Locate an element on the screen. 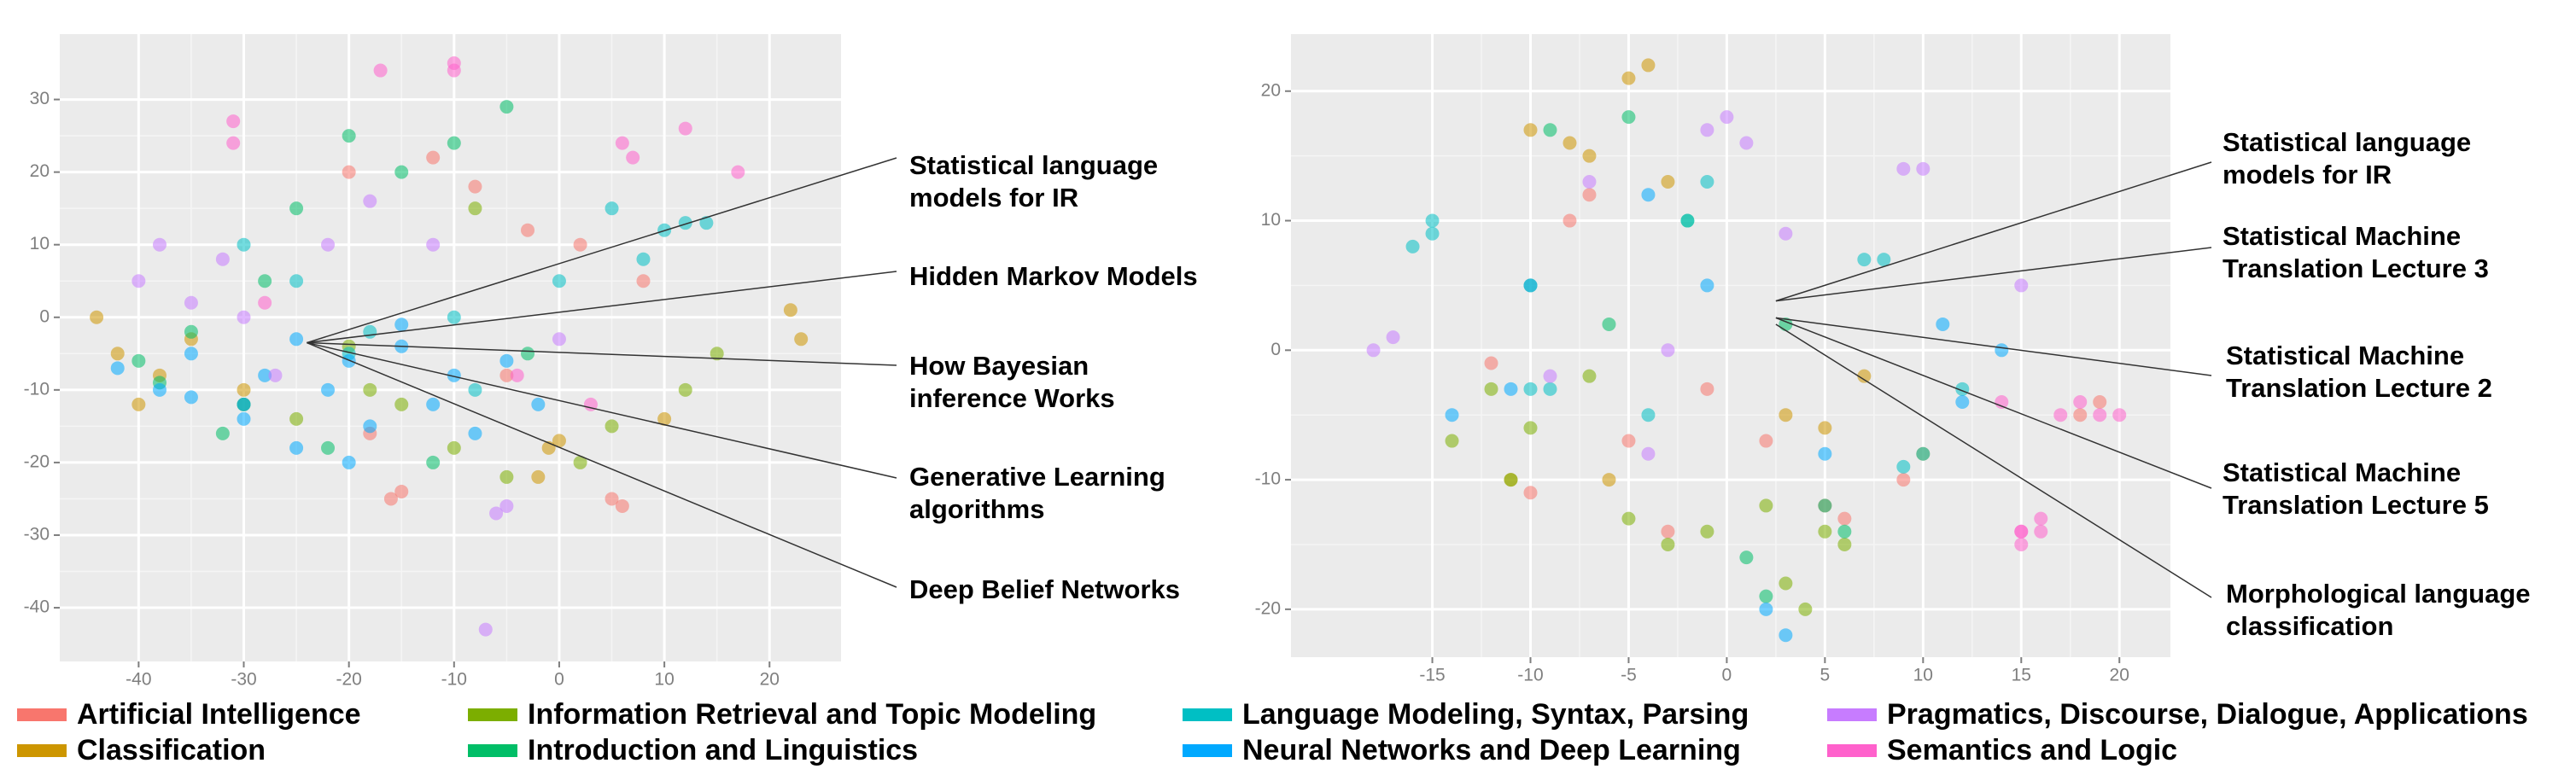 The image size is (2576, 769). legend-label: Language Modeling, Syntax, Parsing is located at coordinates (1495, 714).